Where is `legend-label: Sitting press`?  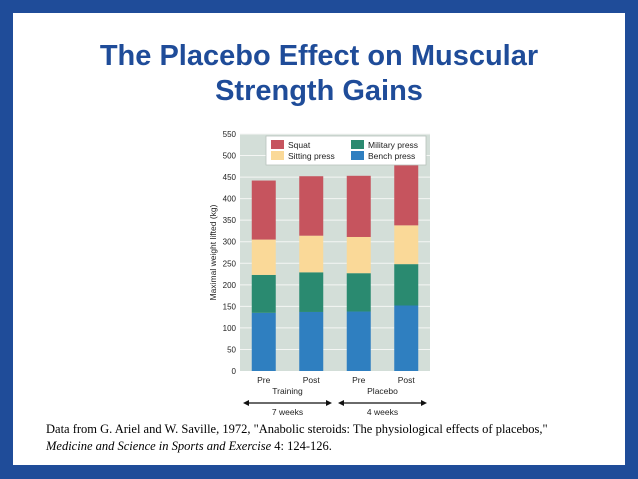
legend-label: Sitting press is located at coordinates (311, 156).